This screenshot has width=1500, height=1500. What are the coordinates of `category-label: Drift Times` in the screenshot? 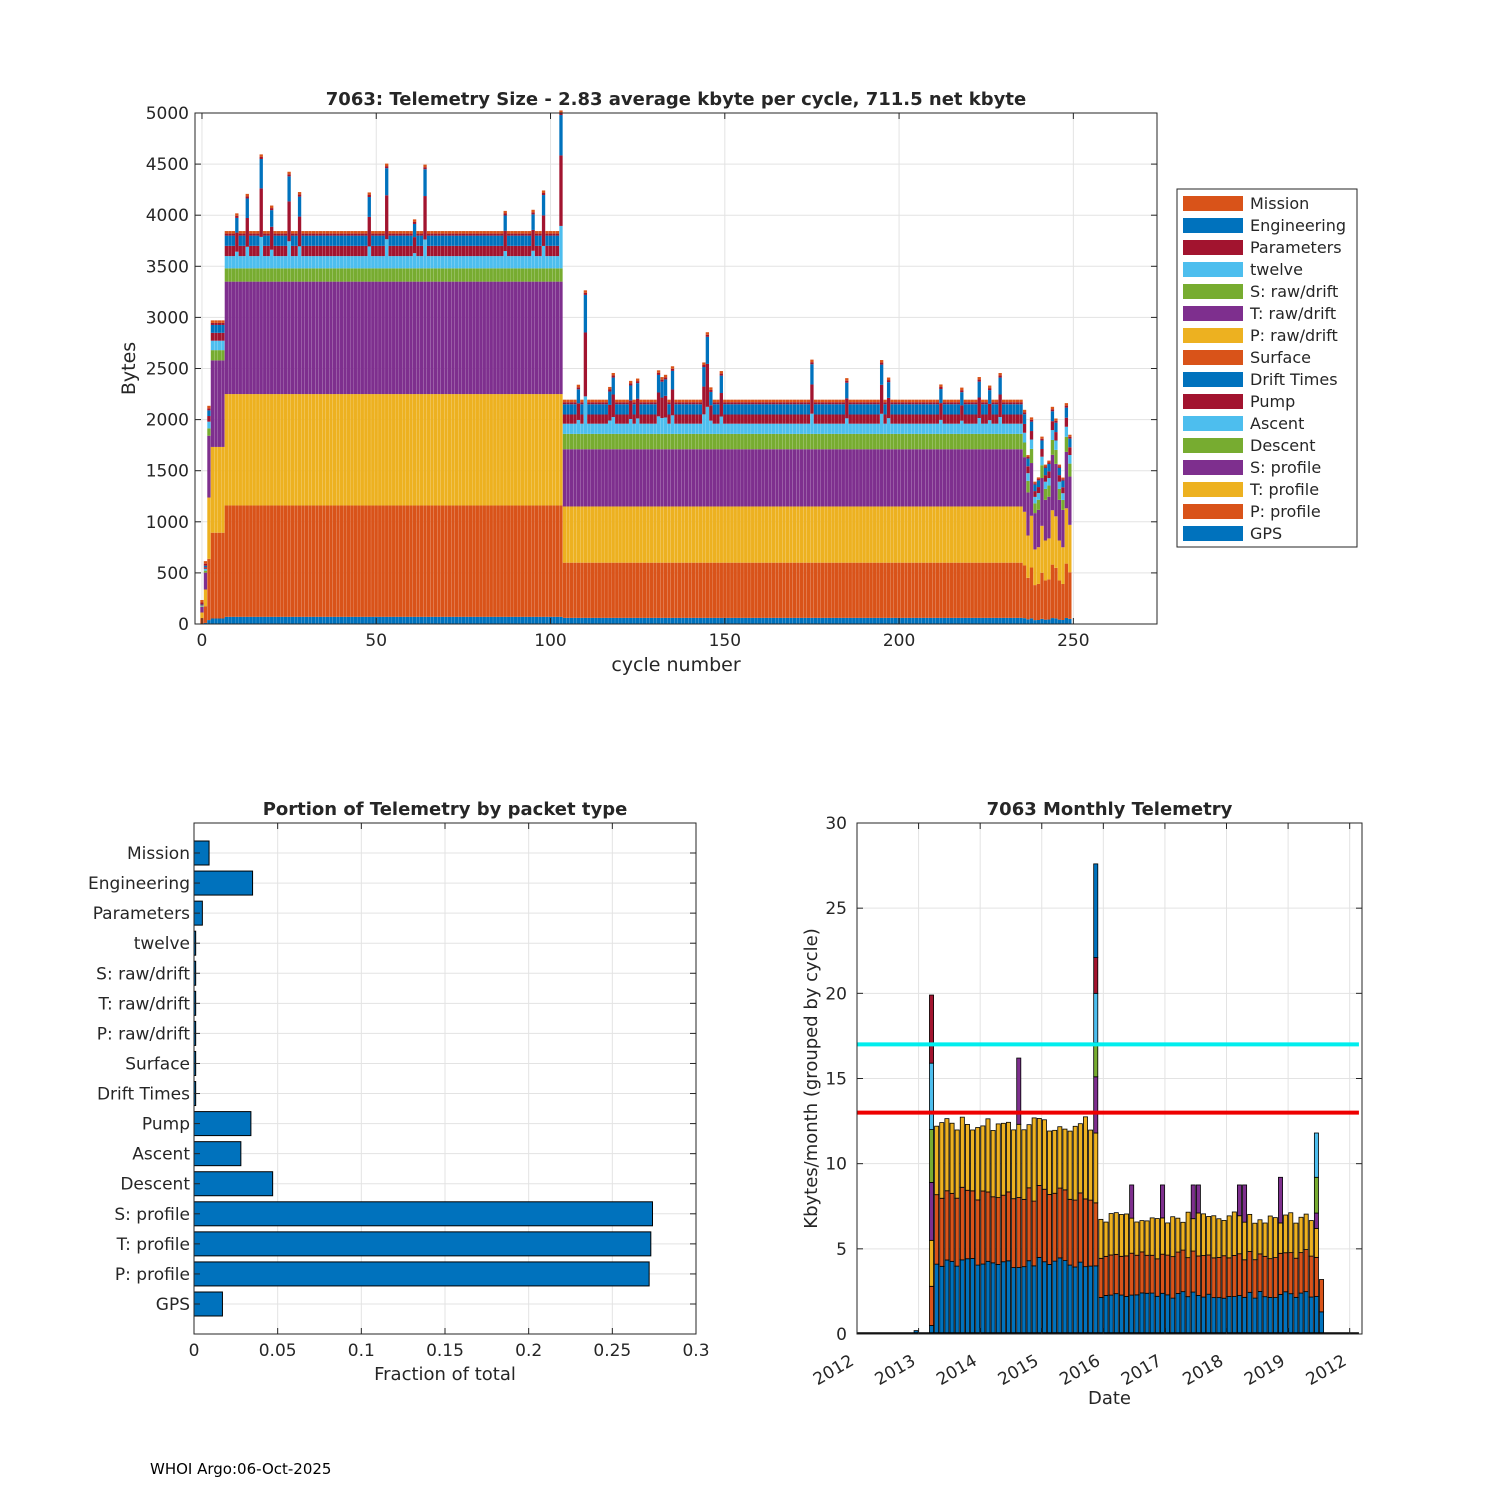 It's located at (143, 1095).